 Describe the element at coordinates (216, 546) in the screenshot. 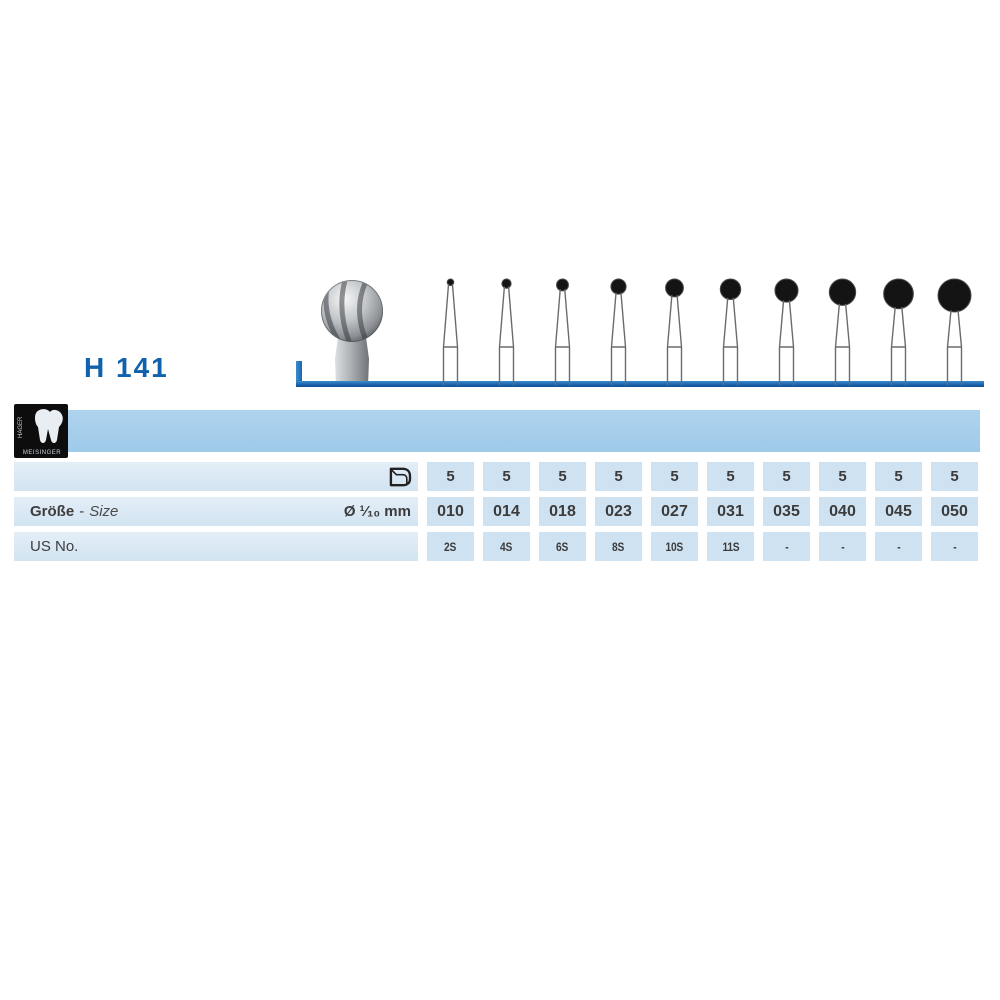

I see `us-no-label-cell: US No.` at that location.